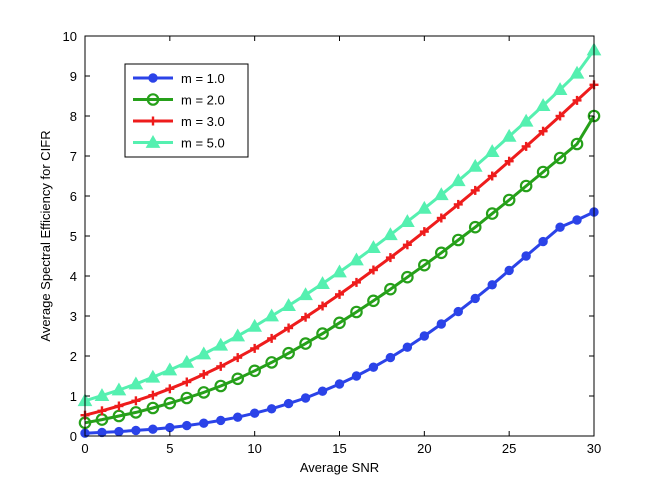 The image size is (654, 491). Describe the element at coordinates (203, 143) in the screenshot. I see `legend-label: m = 5.0` at that location.